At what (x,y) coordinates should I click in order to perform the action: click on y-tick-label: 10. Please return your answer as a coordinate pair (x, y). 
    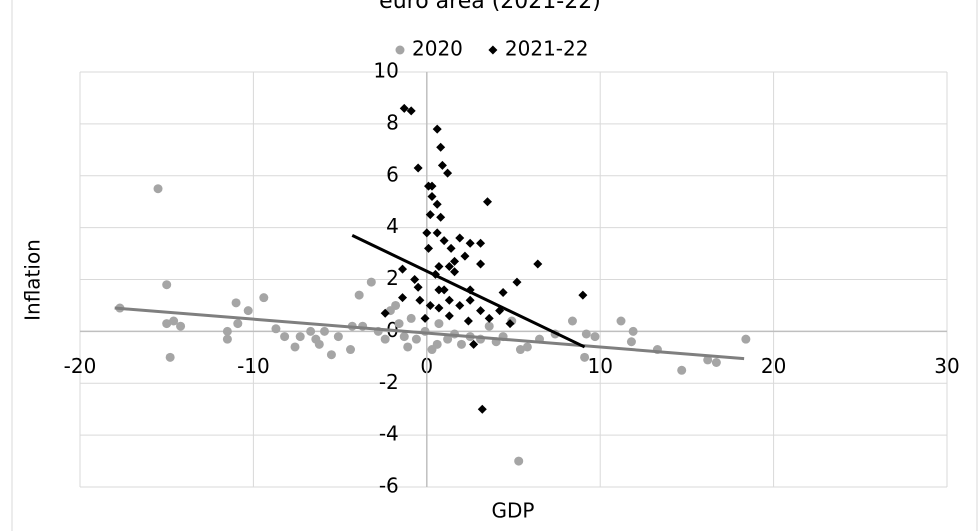
    Looking at the image, I should click on (385, 71).